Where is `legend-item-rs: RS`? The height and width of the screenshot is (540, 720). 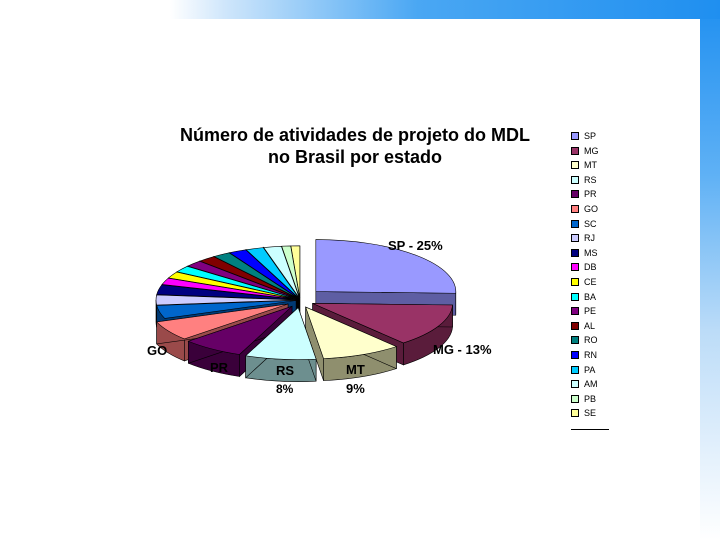
legend-item-rs: RS is located at coordinates (584, 180).